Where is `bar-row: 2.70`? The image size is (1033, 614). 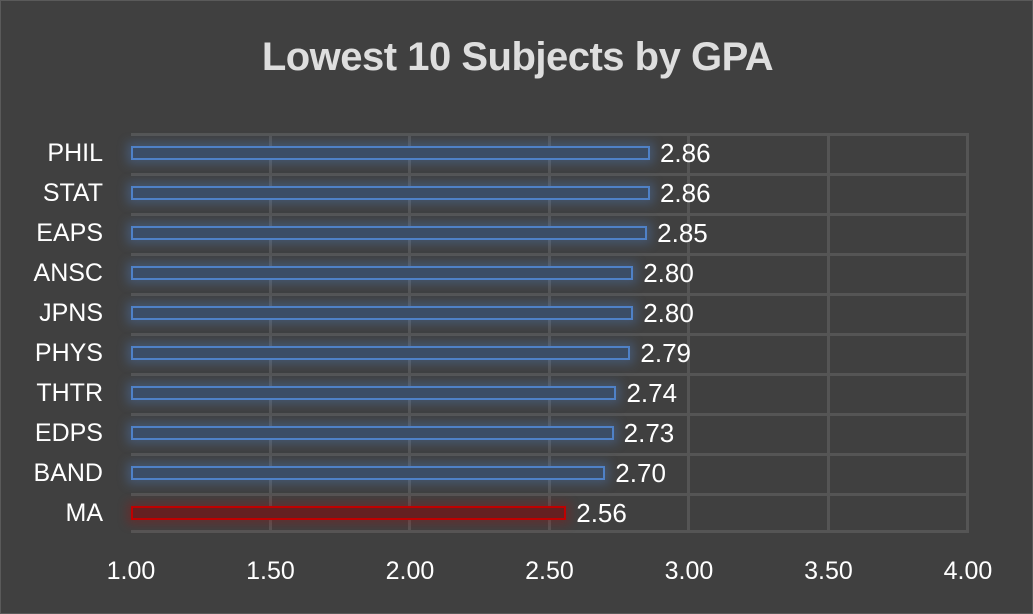 bar-row: 2.70 is located at coordinates (549, 473).